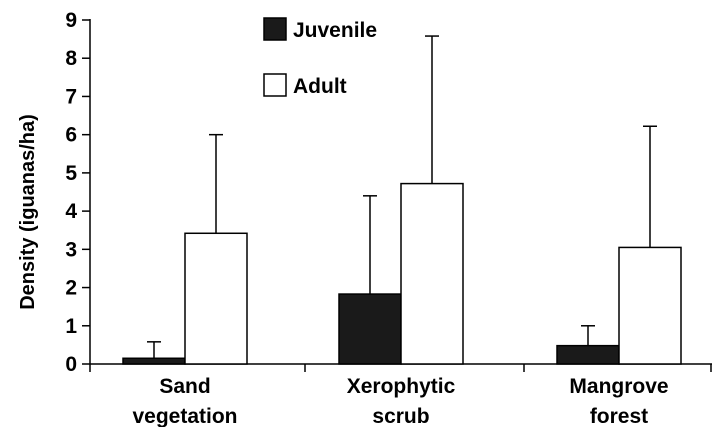 The image size is (714, 427). I want to click on y-tick-label: 5, so click(71, 173).